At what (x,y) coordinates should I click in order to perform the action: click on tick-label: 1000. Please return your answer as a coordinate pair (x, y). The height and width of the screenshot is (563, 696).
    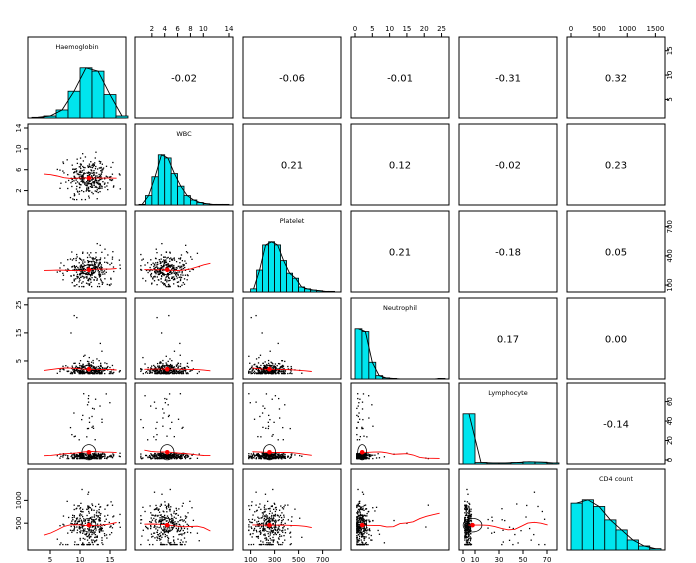
    Looking at the image, I should click on (627, 29).